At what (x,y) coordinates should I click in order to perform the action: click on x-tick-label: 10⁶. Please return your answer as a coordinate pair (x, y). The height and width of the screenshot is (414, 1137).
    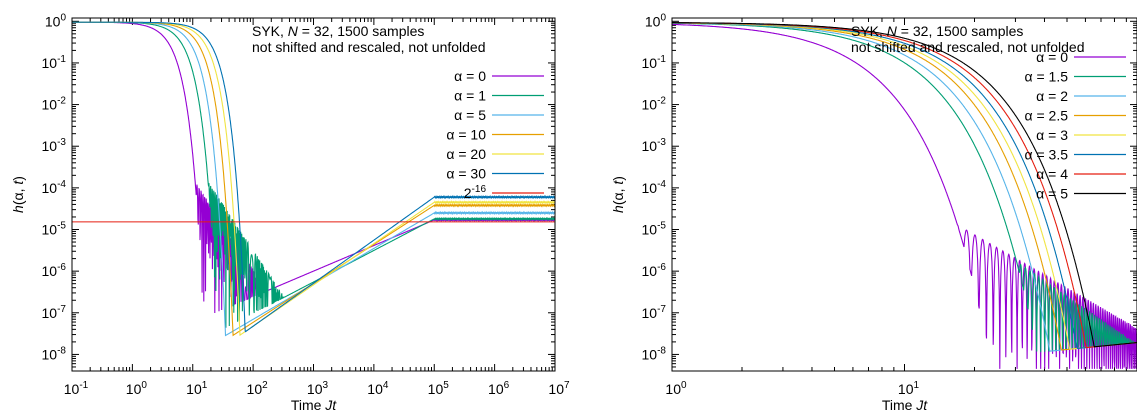
    Looking at the image, I should click on (499, 388).